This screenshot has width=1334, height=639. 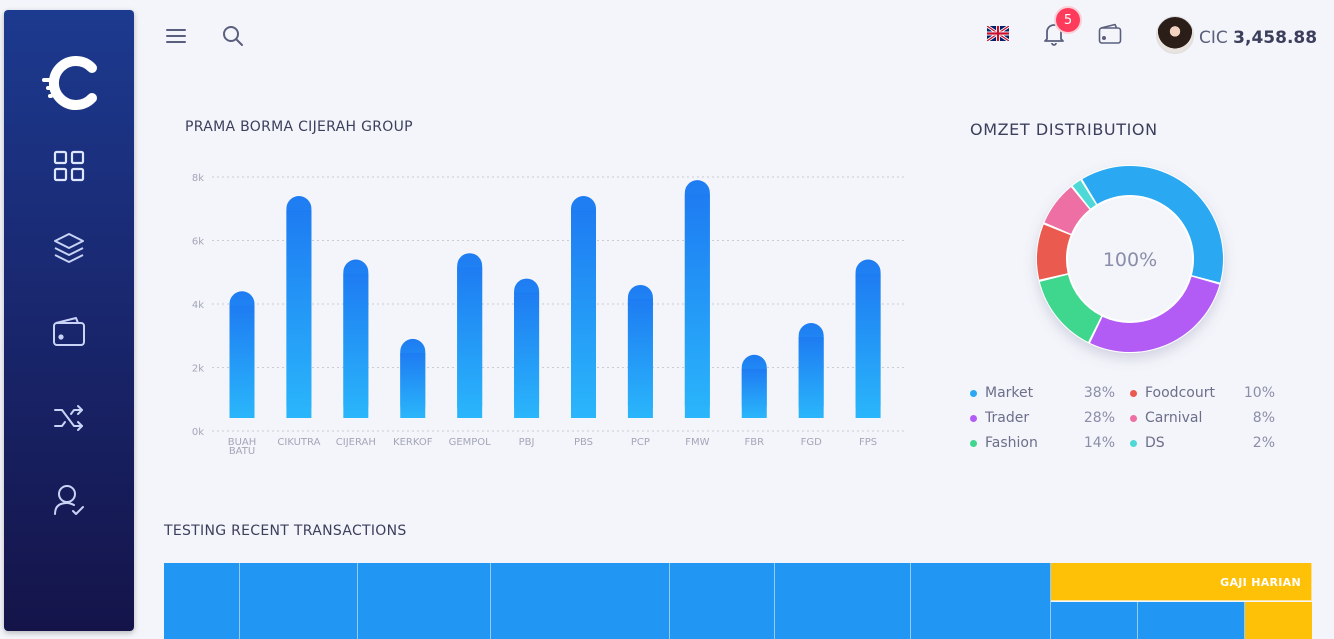 What do you see at coordinates (1099, 443) in the screenshot?
I see `legend-percent: 14%` at bounding box center [1099, 443].